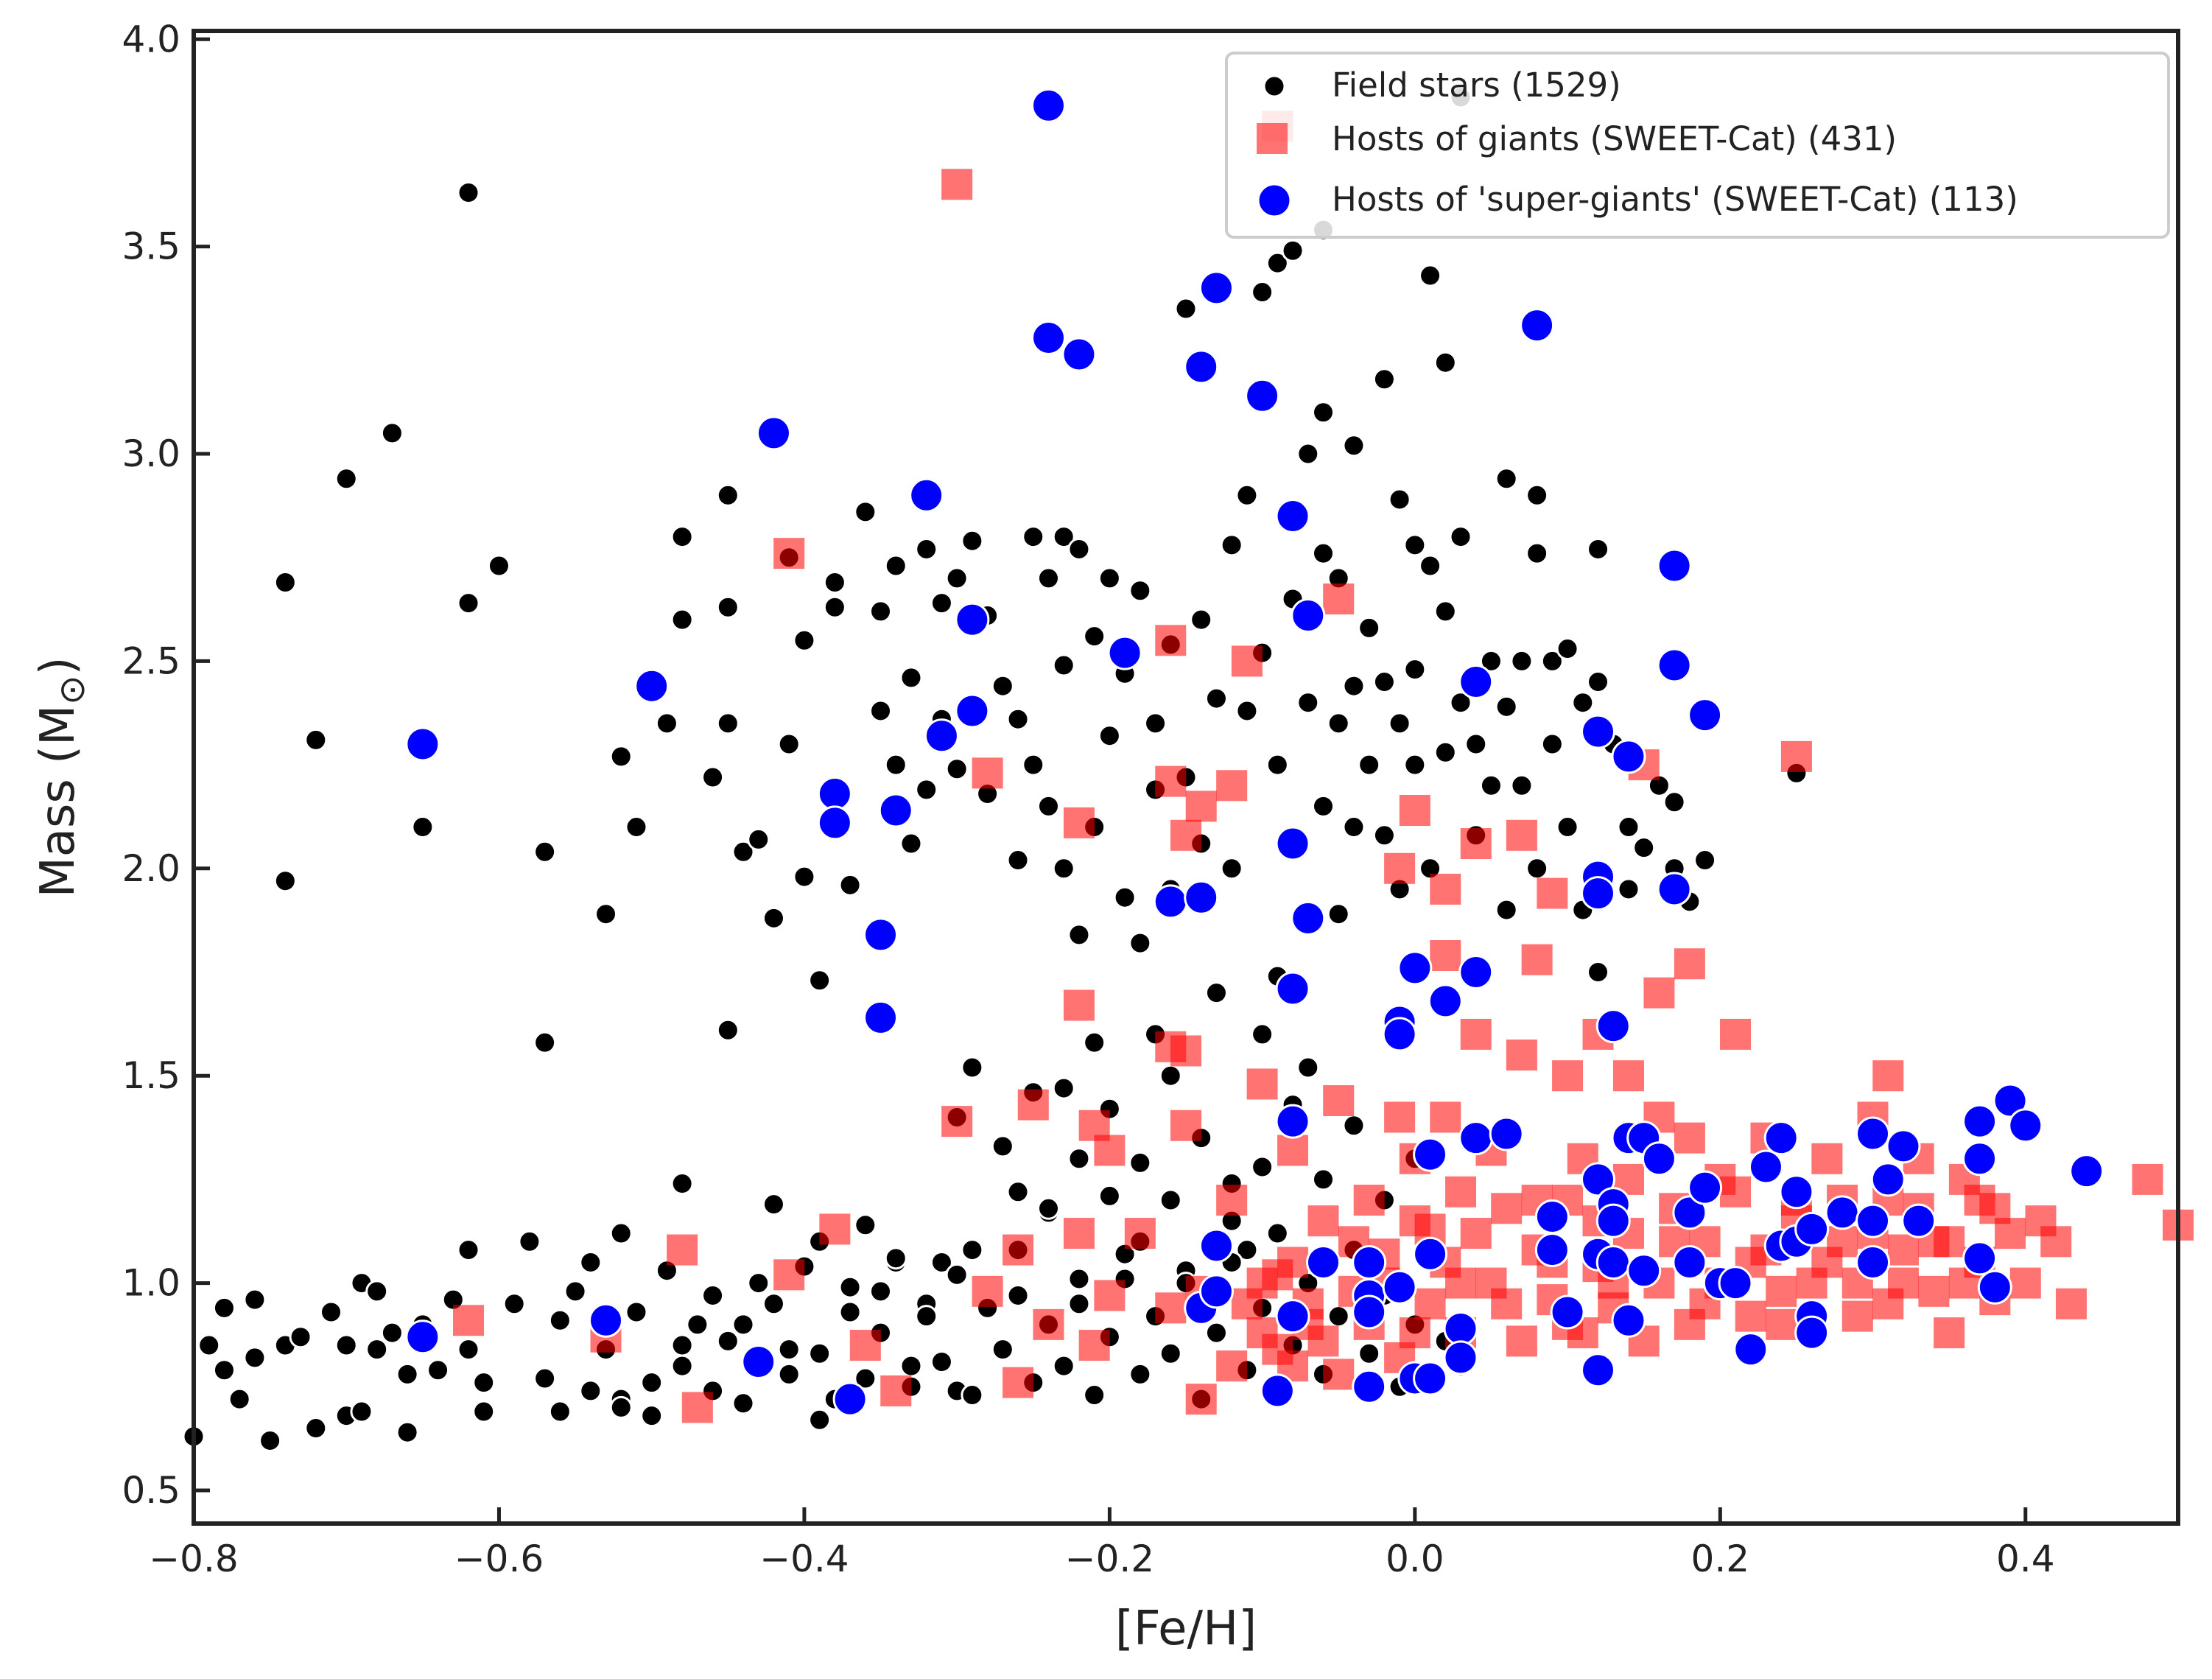 This screenshot has height=1679, width=2212. I want to click on x-tick-label: −0.6, so click(499, 1559).